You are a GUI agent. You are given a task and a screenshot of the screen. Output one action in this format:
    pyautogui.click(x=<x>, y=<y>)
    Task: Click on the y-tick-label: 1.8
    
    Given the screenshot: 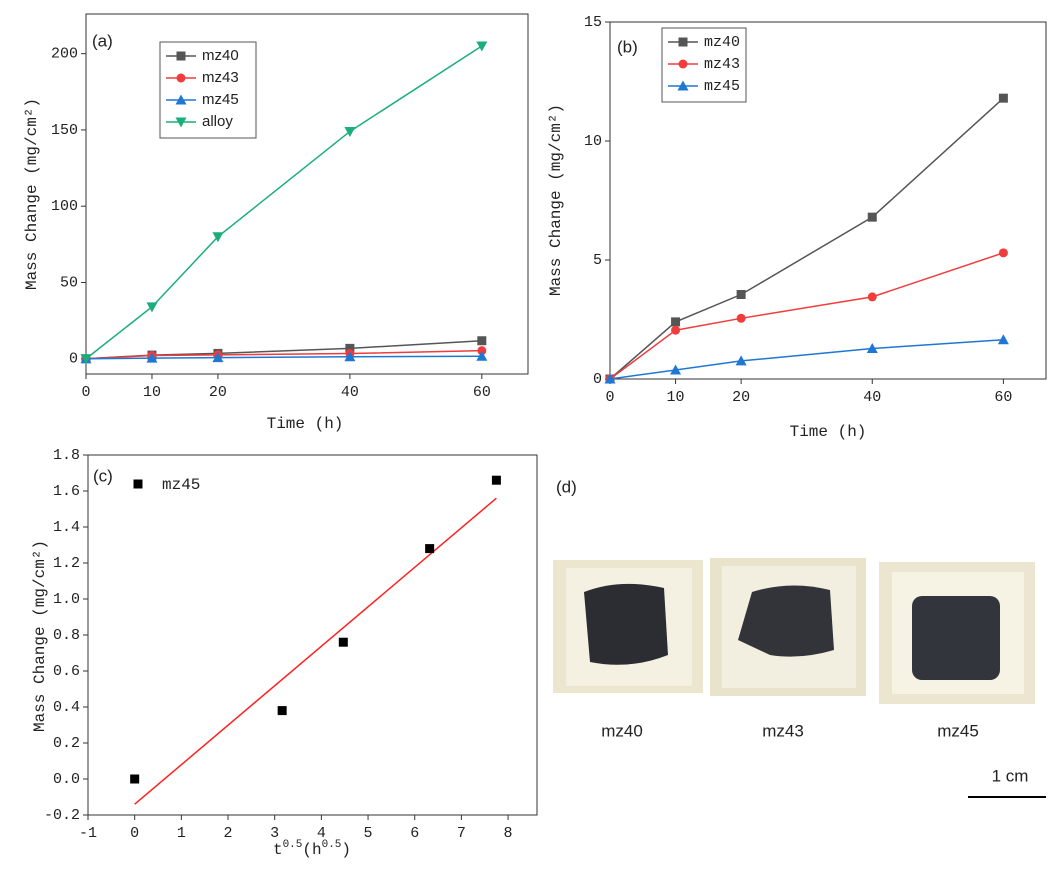 What is the action you would take?
    pyautogui.click(x=66, y=455)
    